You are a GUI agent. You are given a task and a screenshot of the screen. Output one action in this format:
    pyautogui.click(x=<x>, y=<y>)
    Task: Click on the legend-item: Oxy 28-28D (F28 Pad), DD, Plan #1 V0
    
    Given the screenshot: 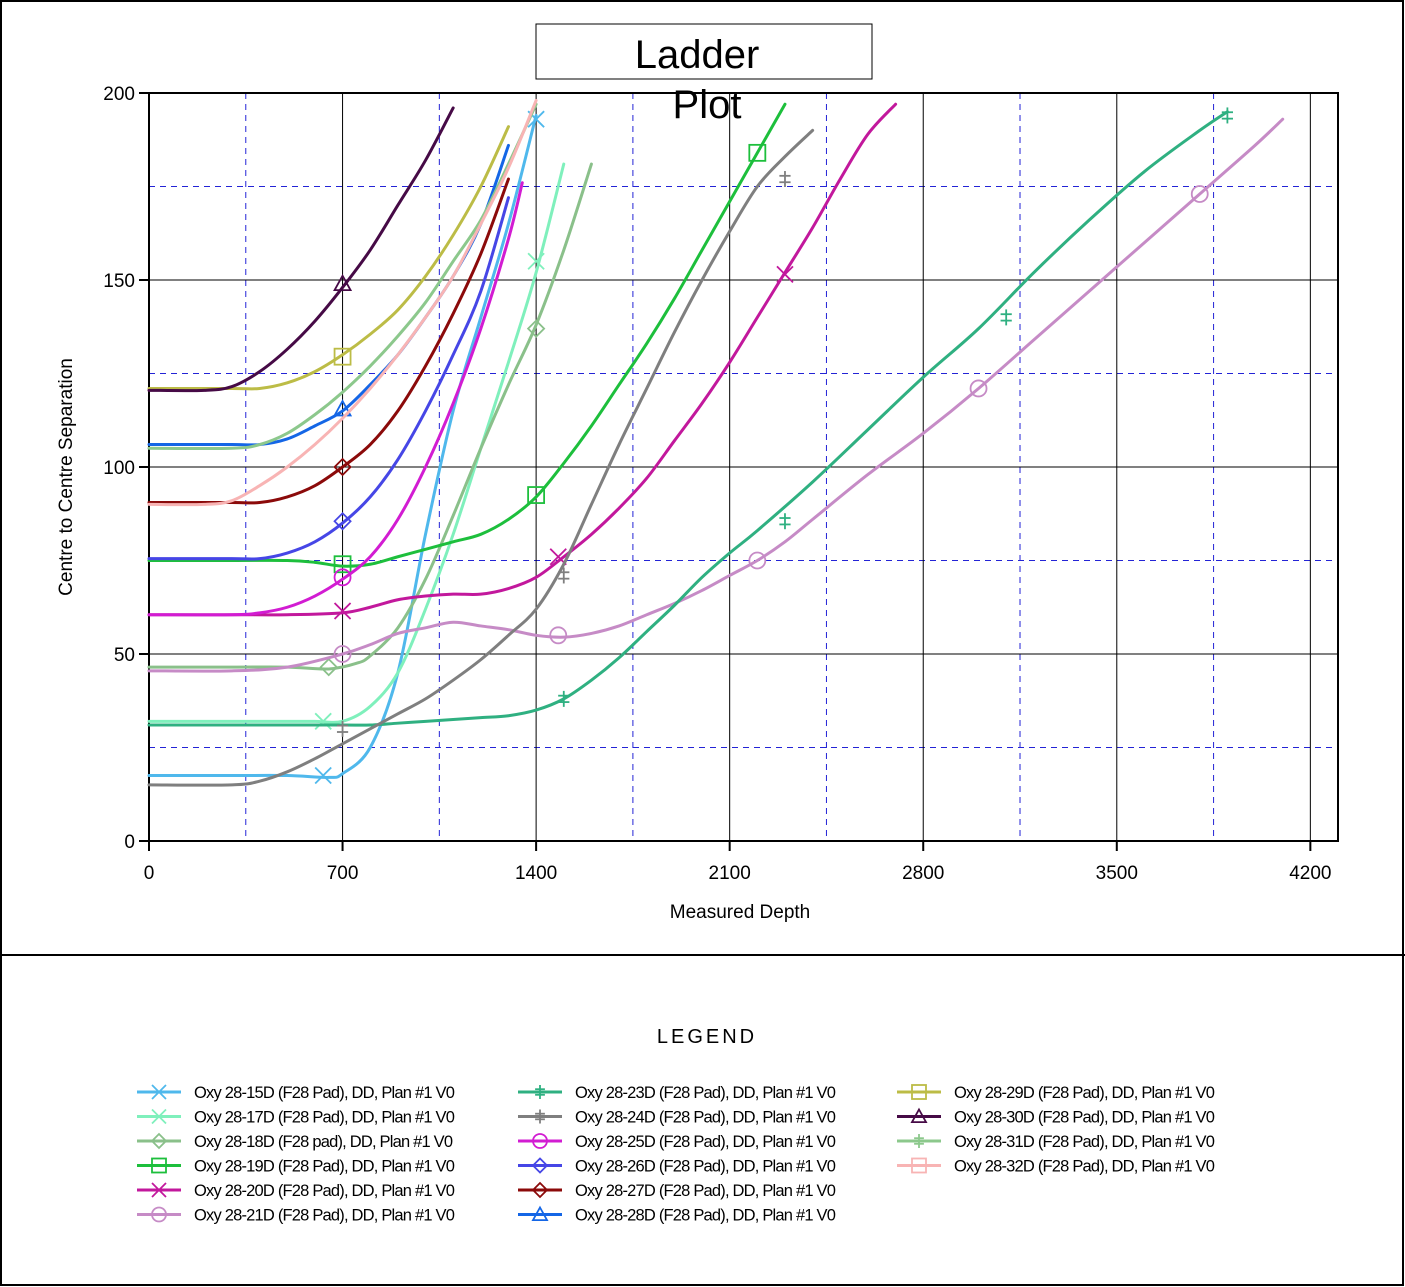 What is the action you would take?
    pyautogui.click(x=677, y=1215)
    